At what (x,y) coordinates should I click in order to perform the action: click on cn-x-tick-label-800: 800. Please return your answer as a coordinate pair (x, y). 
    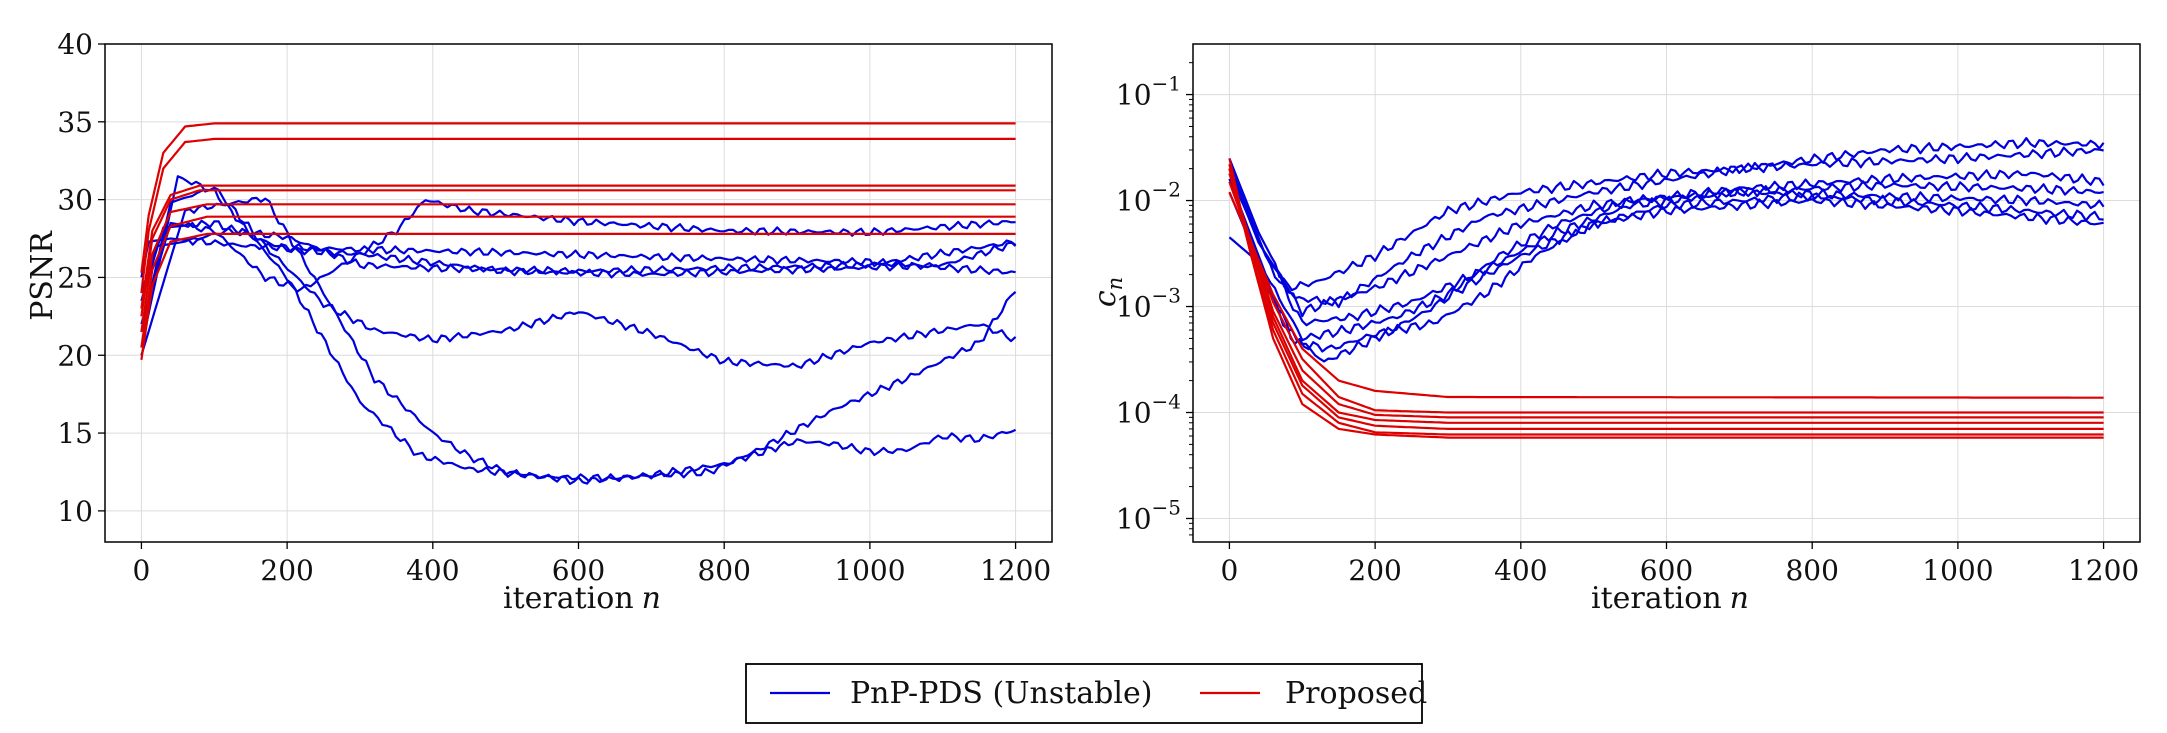
    Looking at the image, I should click on (1811, 570).